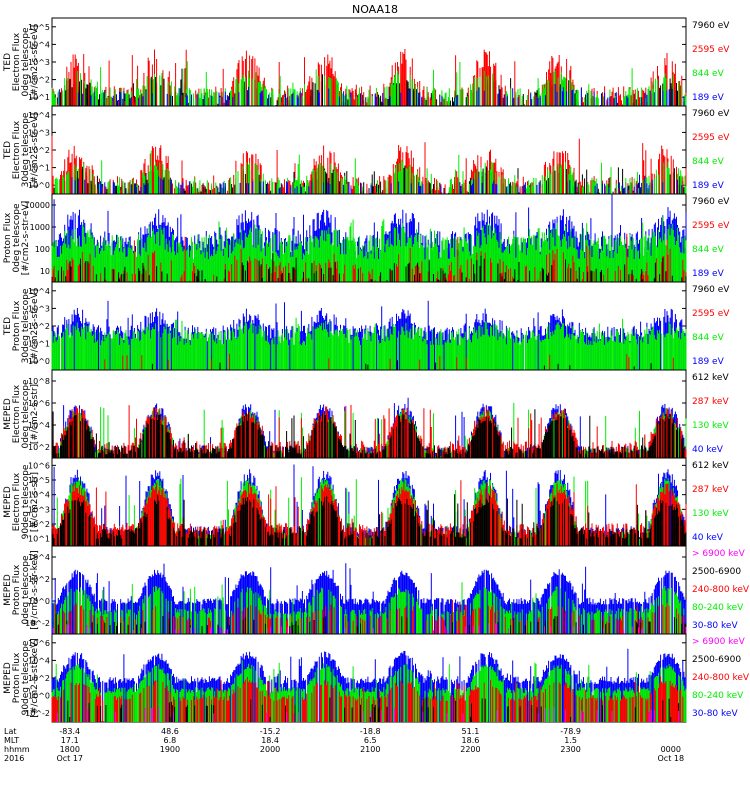  What do you see at coordinates (711, 26) in the screenshot?
I see `legend-entry: 7960 eV` at bounding box center [711, 26].